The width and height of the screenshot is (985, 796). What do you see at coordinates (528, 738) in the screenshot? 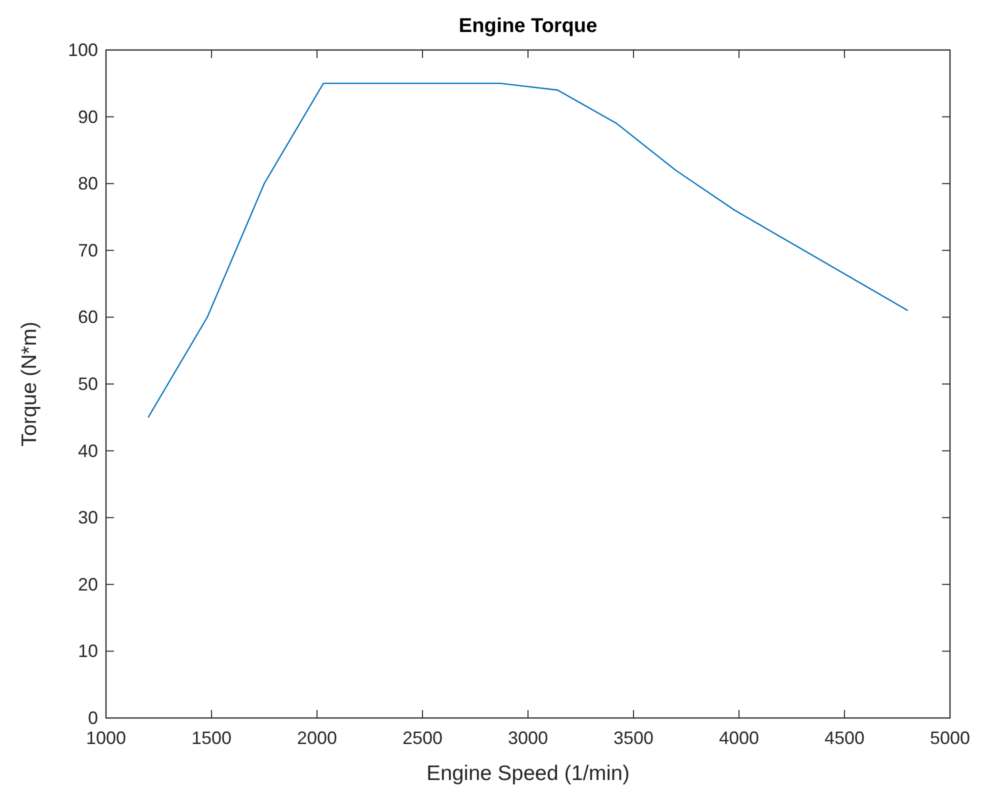
I see `x-tick-label: 3000` at bounding box center [528, 738].